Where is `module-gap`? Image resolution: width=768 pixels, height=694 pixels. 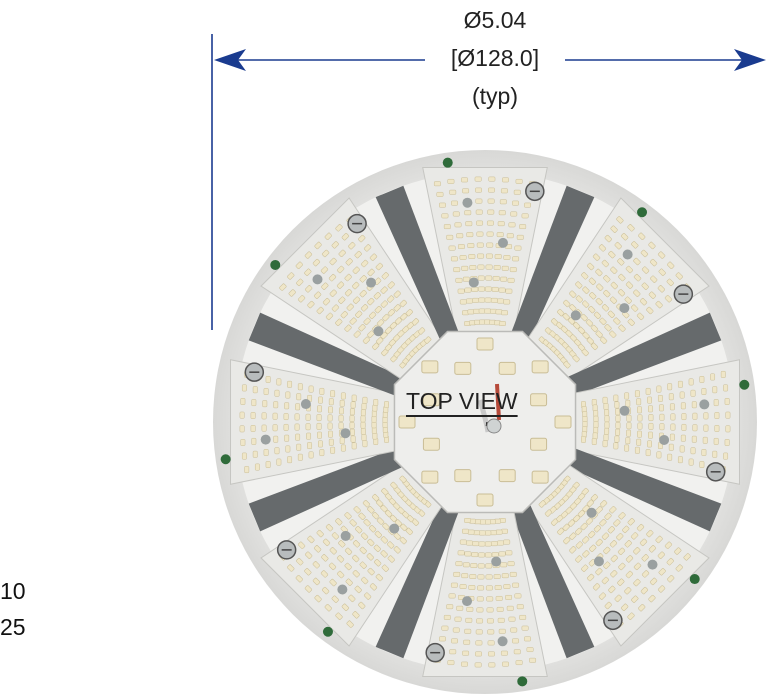 module-gap is located at coordinates (550, 269).